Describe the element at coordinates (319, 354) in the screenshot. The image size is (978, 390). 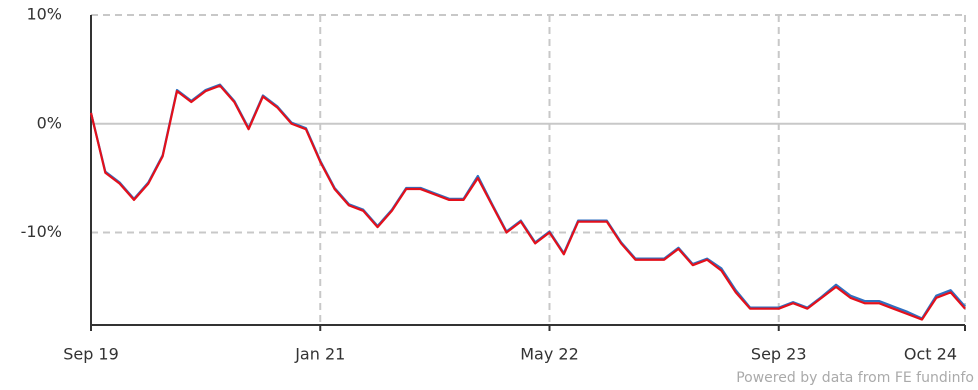
I see `x-tick-label: Jan 21` at that location.